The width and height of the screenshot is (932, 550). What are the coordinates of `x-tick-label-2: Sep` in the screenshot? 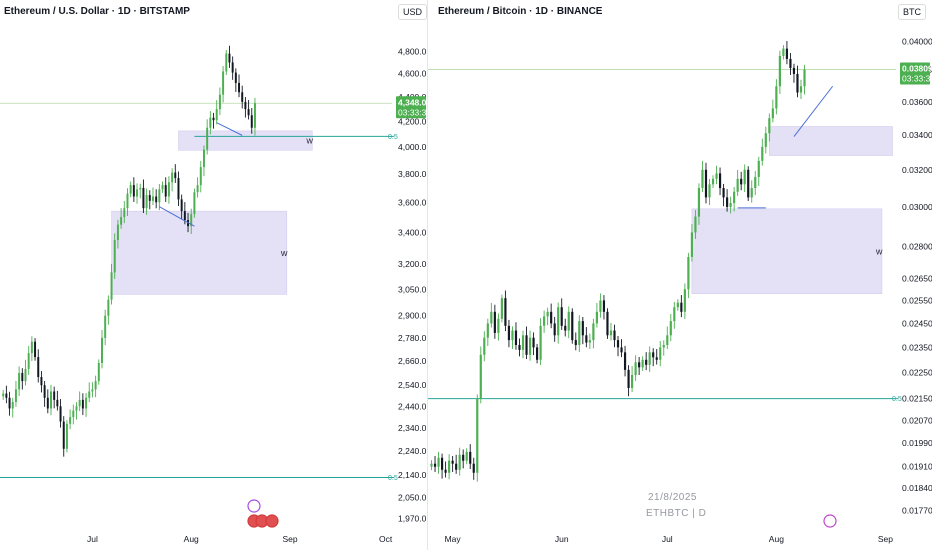 It's located at (289, 539).